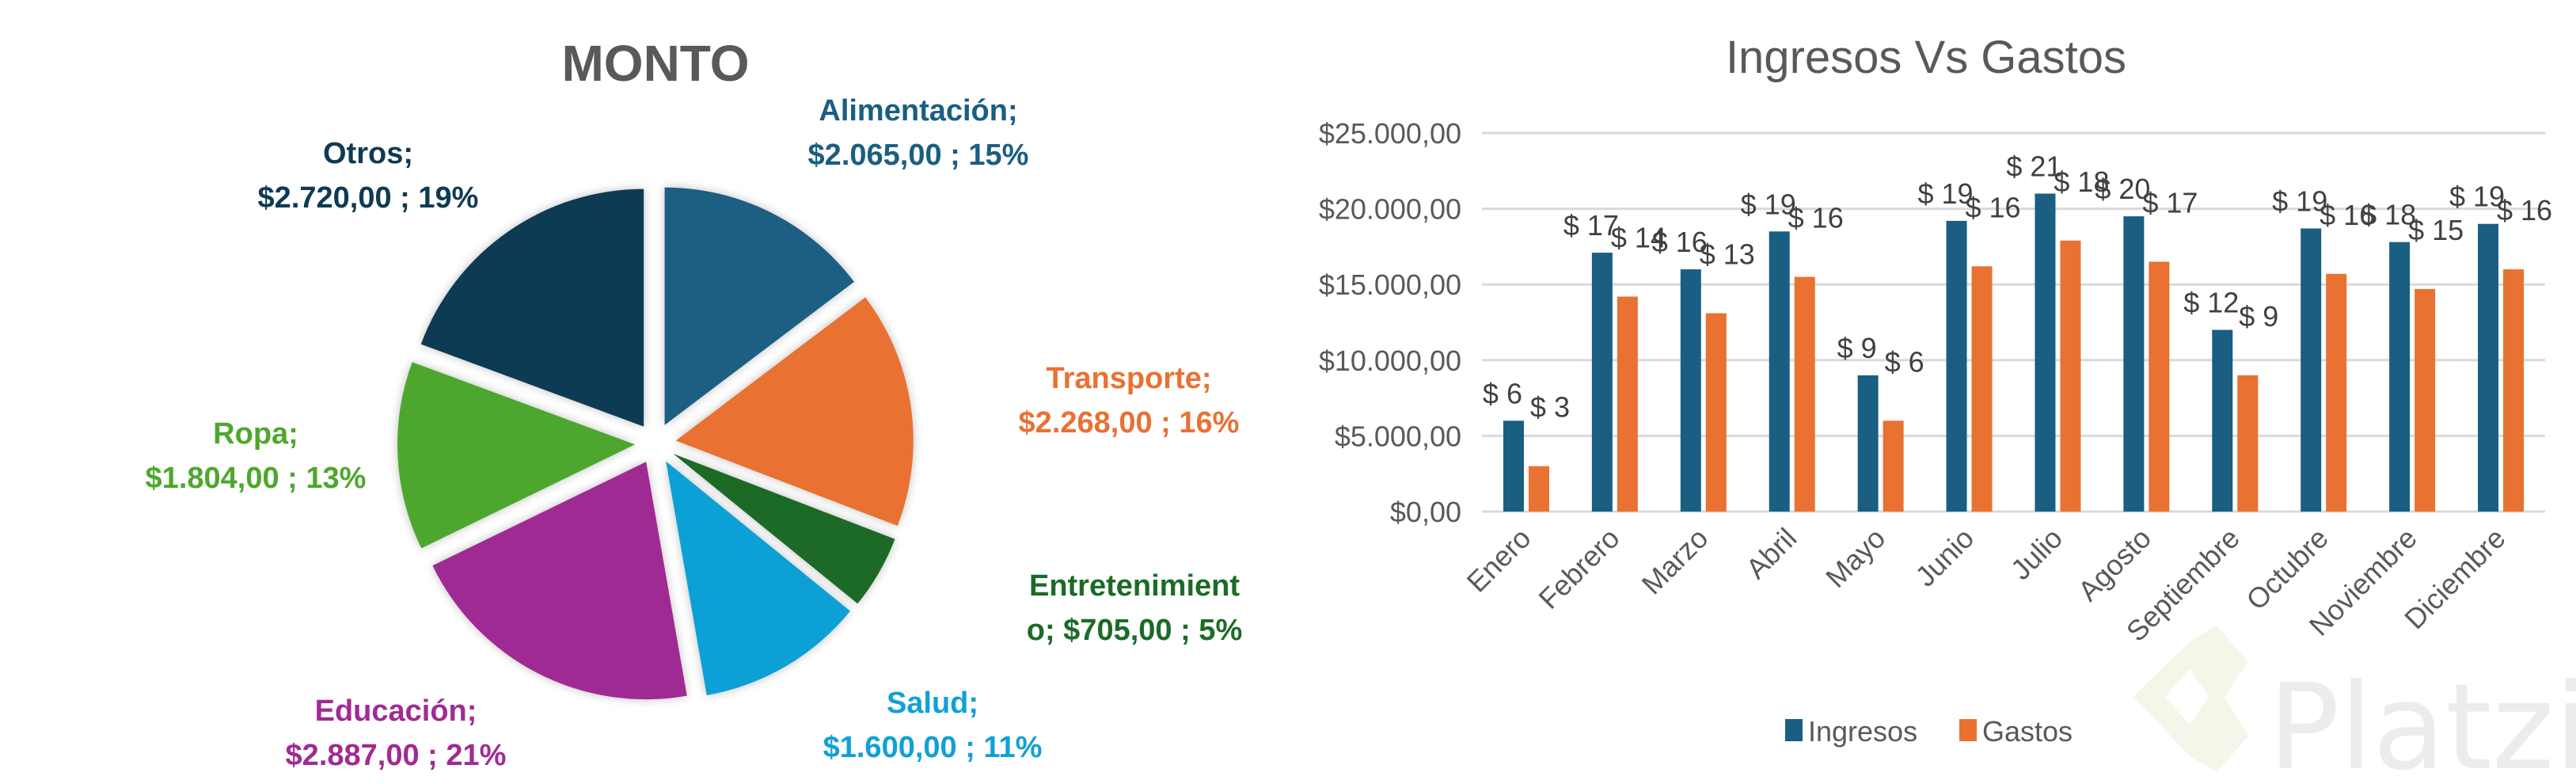 This screenshot has width=2576, height=784. What do you see at coordinates (933, 747) in the screenshot?
I see `pie-data-label-line: $1.600,00 ; 11%` at bounding box center [933, 747].